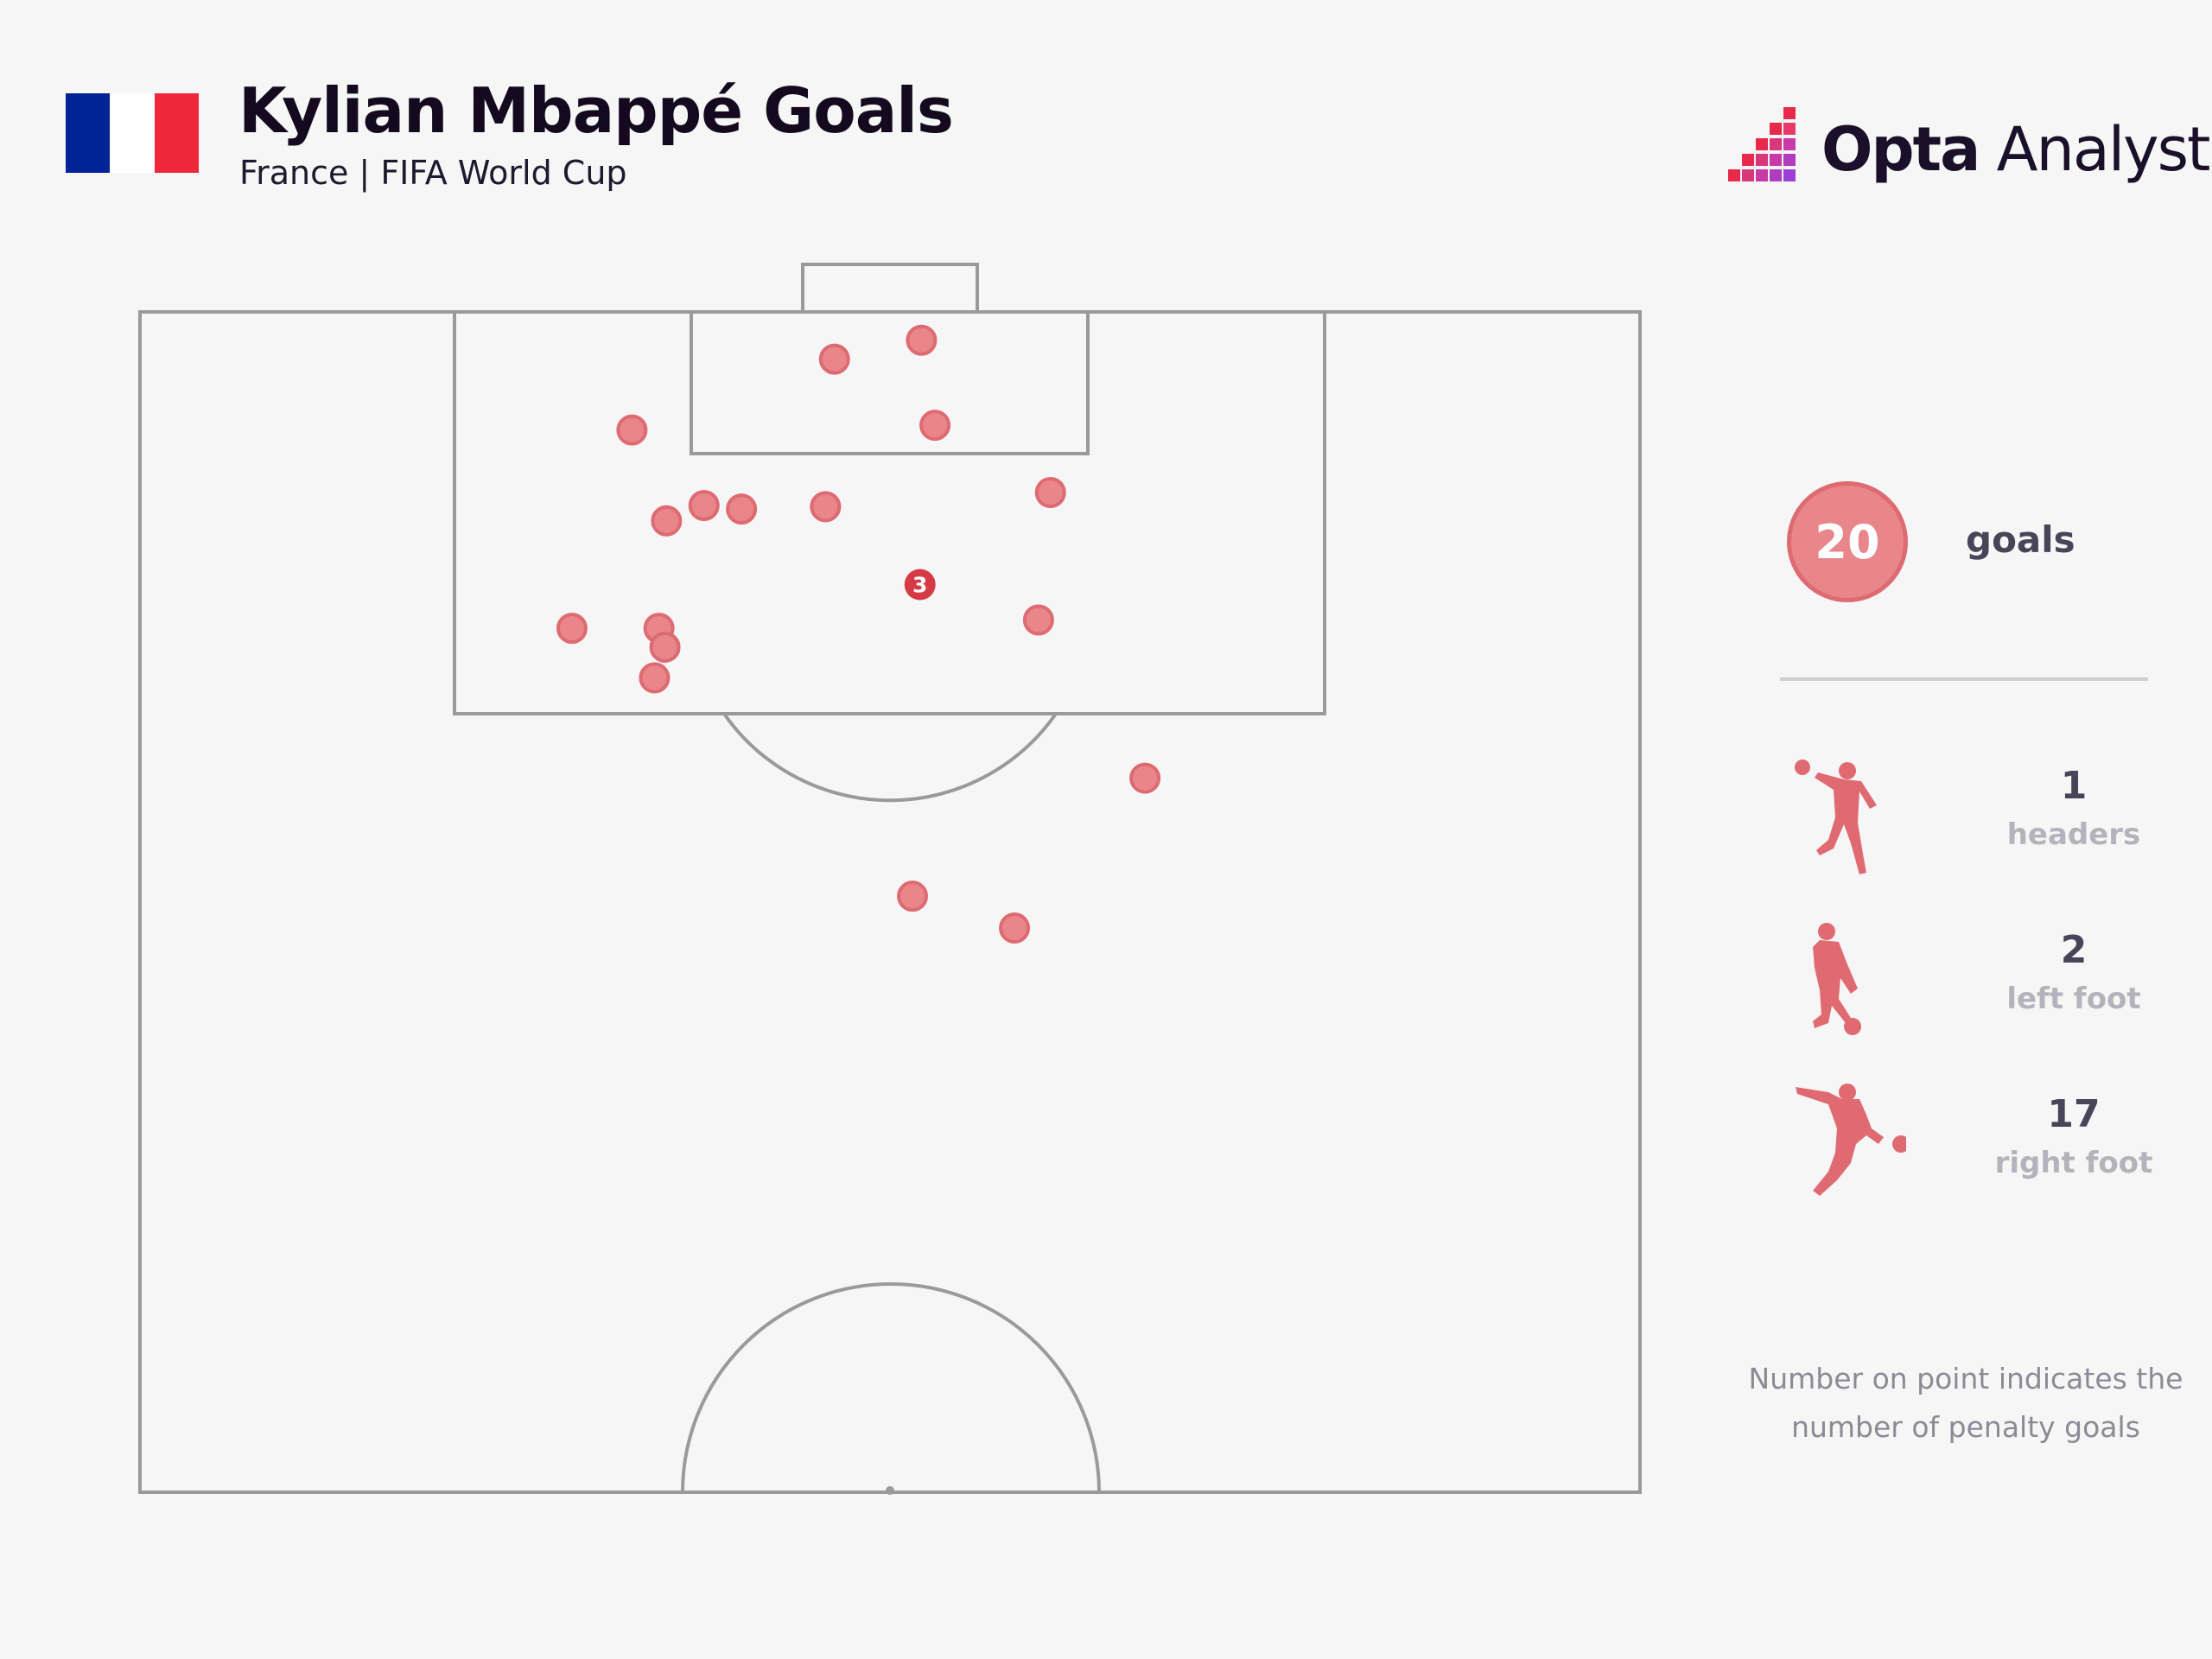  What do you see at coordinates (891, 1387) in the screenshot?
I see `centre-circle` at bounding box center [891, 1387].